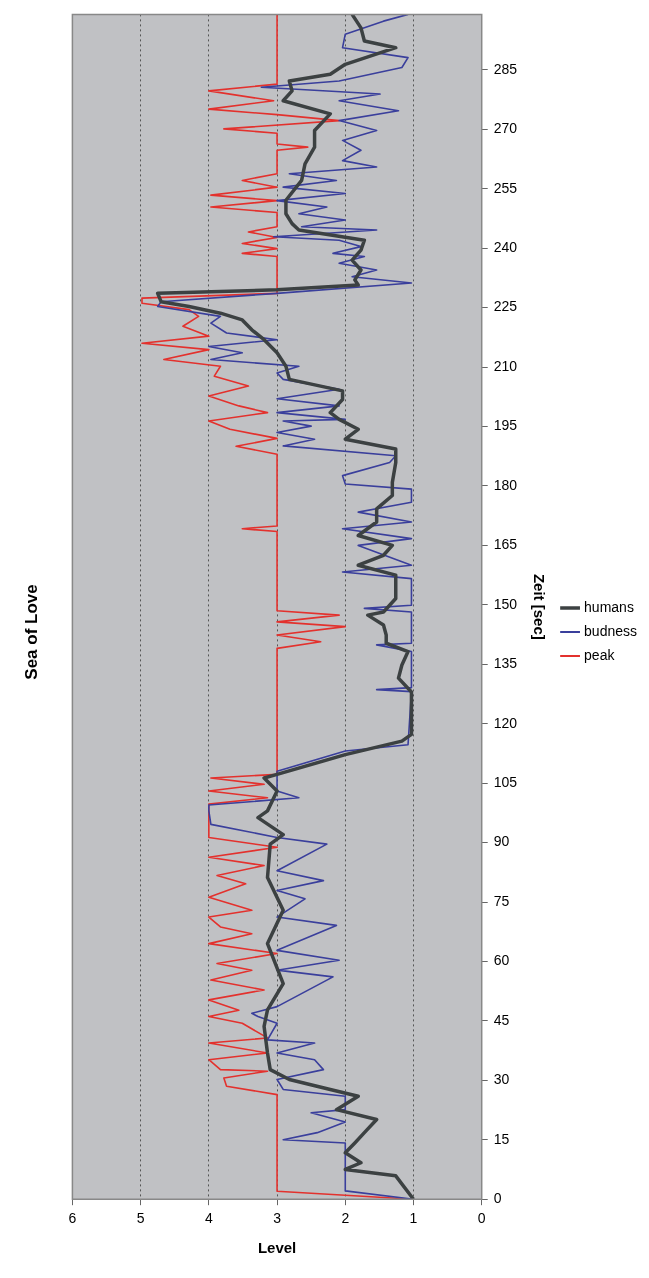  Describe the element at coordinates (505, 544) in the screenshot. I see `y-tick-label: 165` at that location.